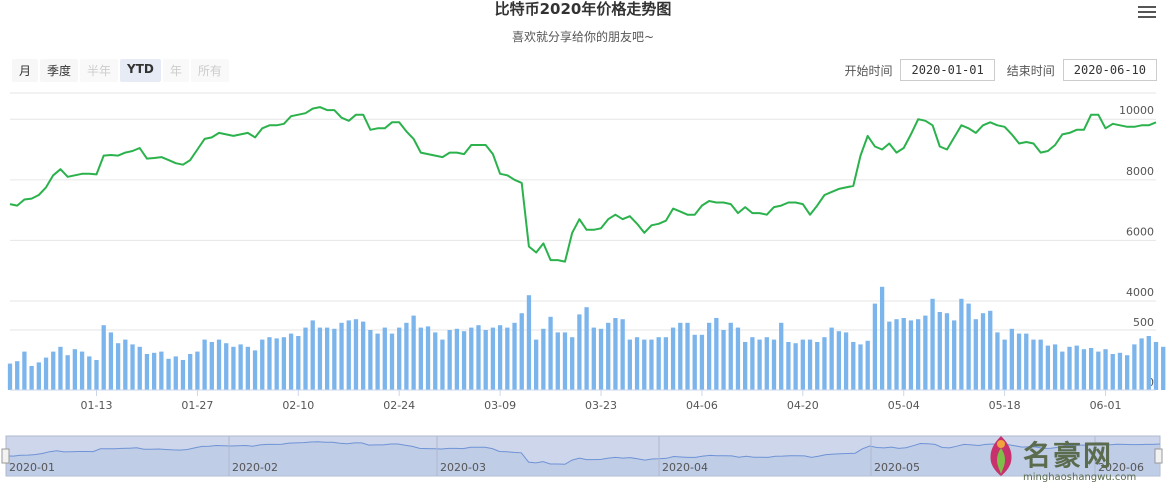  I want to click on navigator-left-handle, so click(5, 456).